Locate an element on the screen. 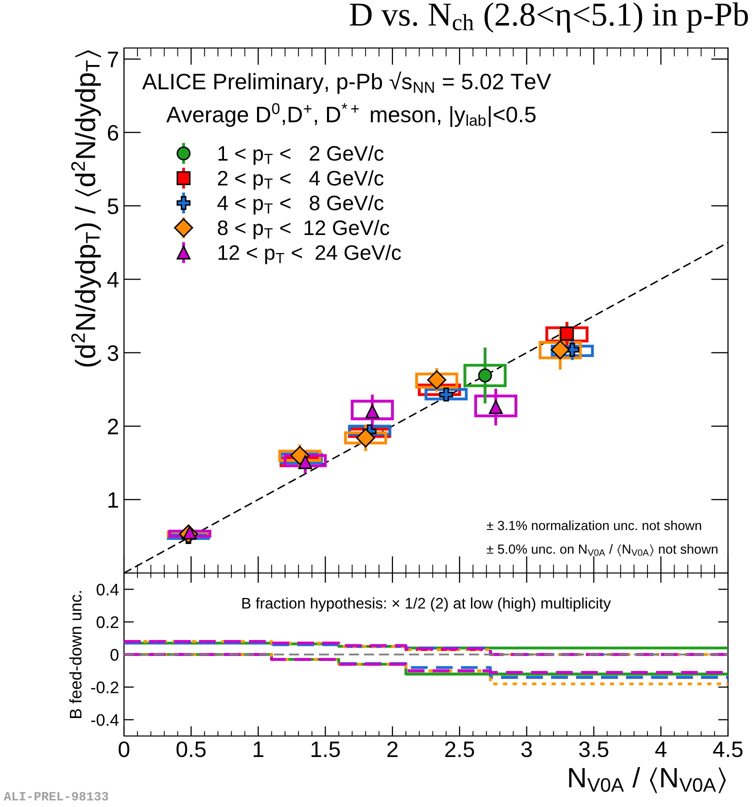 The width and height of the screenshot is (753, 807). text: ALI-PREL-98133 is located at coordinates (56, 796).